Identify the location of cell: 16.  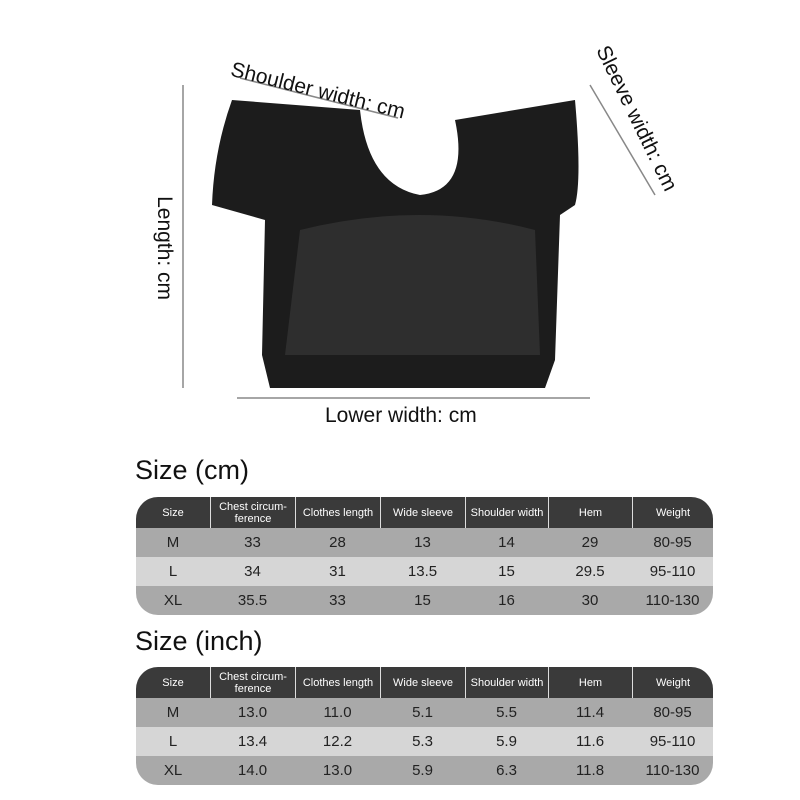
(506, 600).